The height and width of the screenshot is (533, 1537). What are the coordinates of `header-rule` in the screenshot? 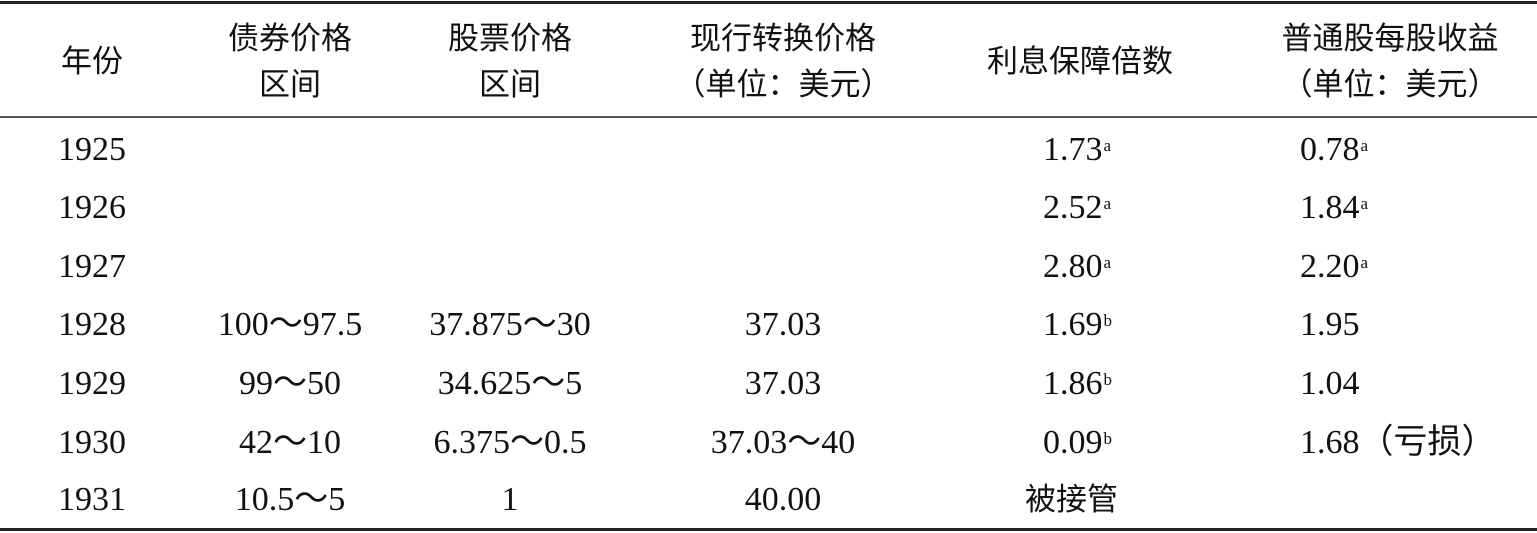 It's located at (768, 117).